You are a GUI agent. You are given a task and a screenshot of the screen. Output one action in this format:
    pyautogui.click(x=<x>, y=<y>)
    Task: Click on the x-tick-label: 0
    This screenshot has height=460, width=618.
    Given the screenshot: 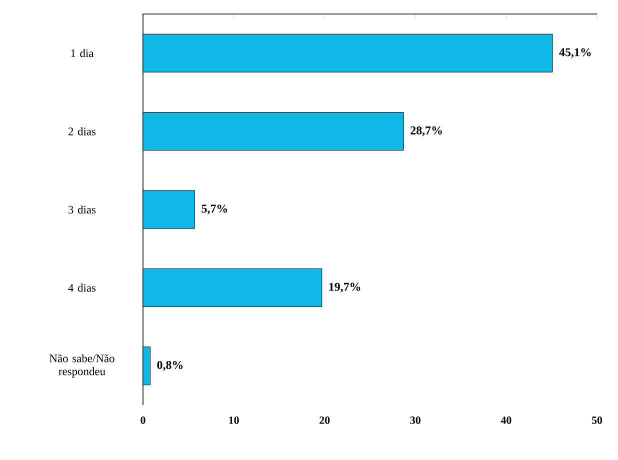 What is the action you would take?
    pyautogui.click(x=143, y=420)
    